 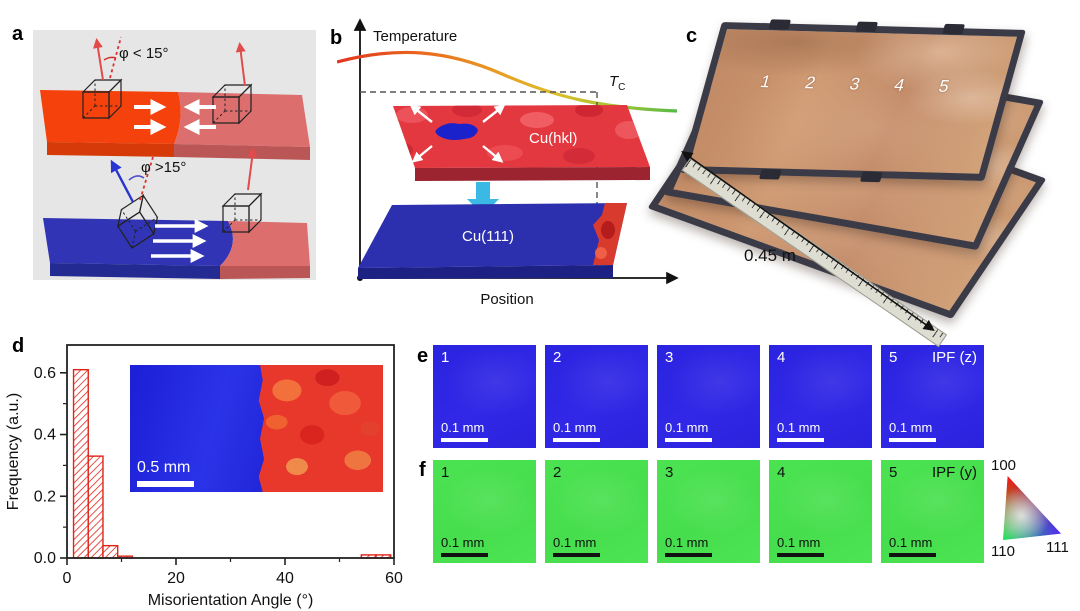 I want to click on orientation-arrows-bottom, so click(x=184, y=175).